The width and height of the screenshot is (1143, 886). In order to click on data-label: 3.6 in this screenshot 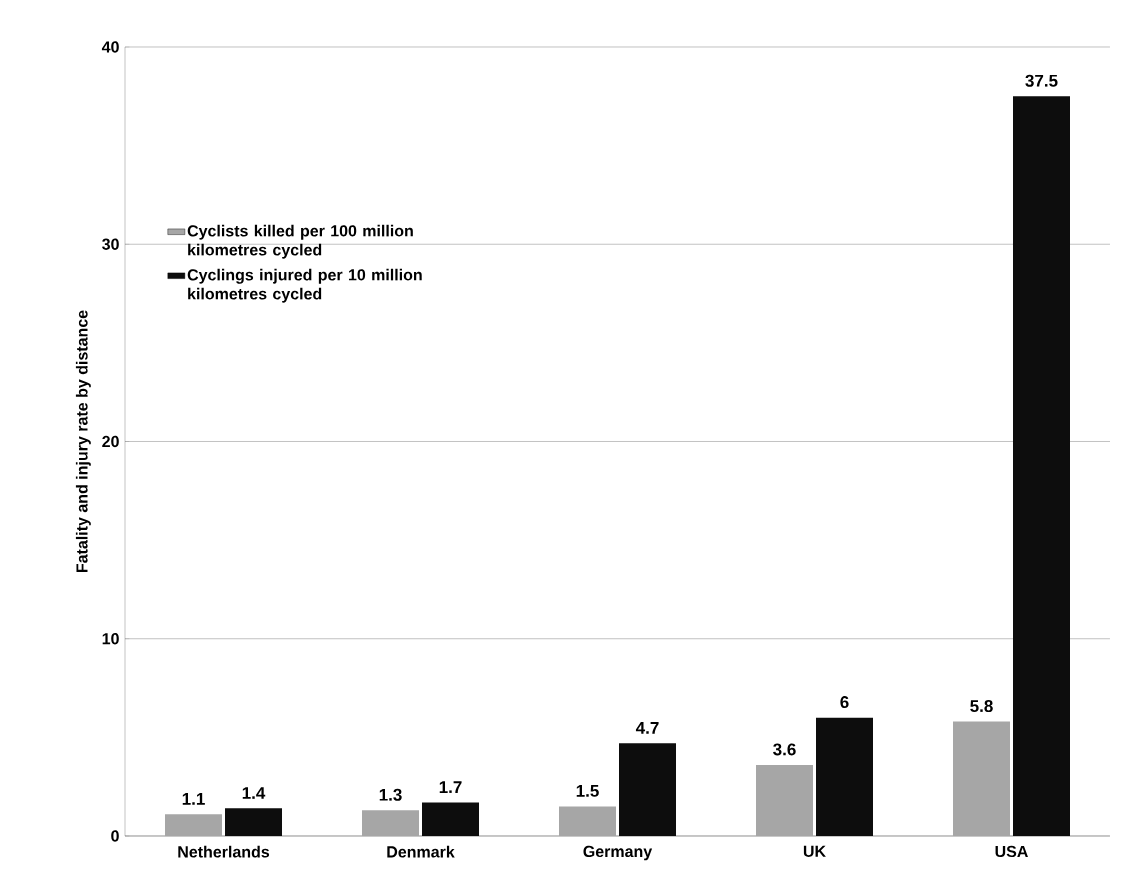, I will do `click(784, 749)`.